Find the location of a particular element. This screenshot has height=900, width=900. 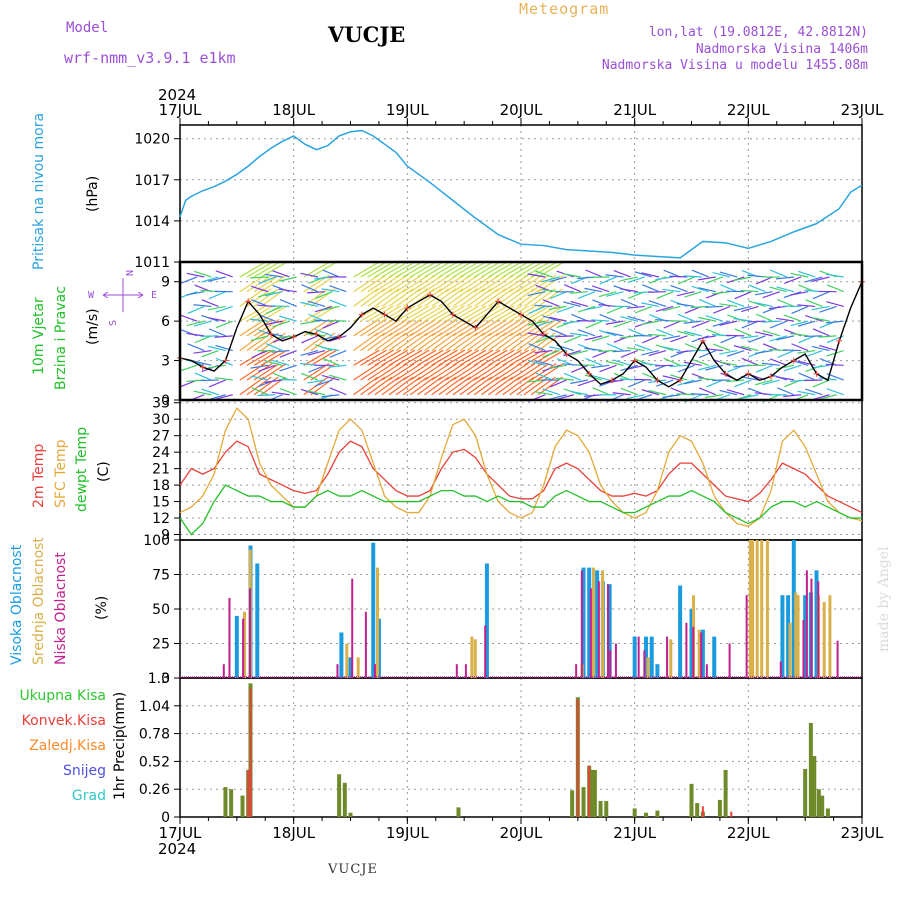

y-tick-label: 1014 is located at coordinates (152, 222).